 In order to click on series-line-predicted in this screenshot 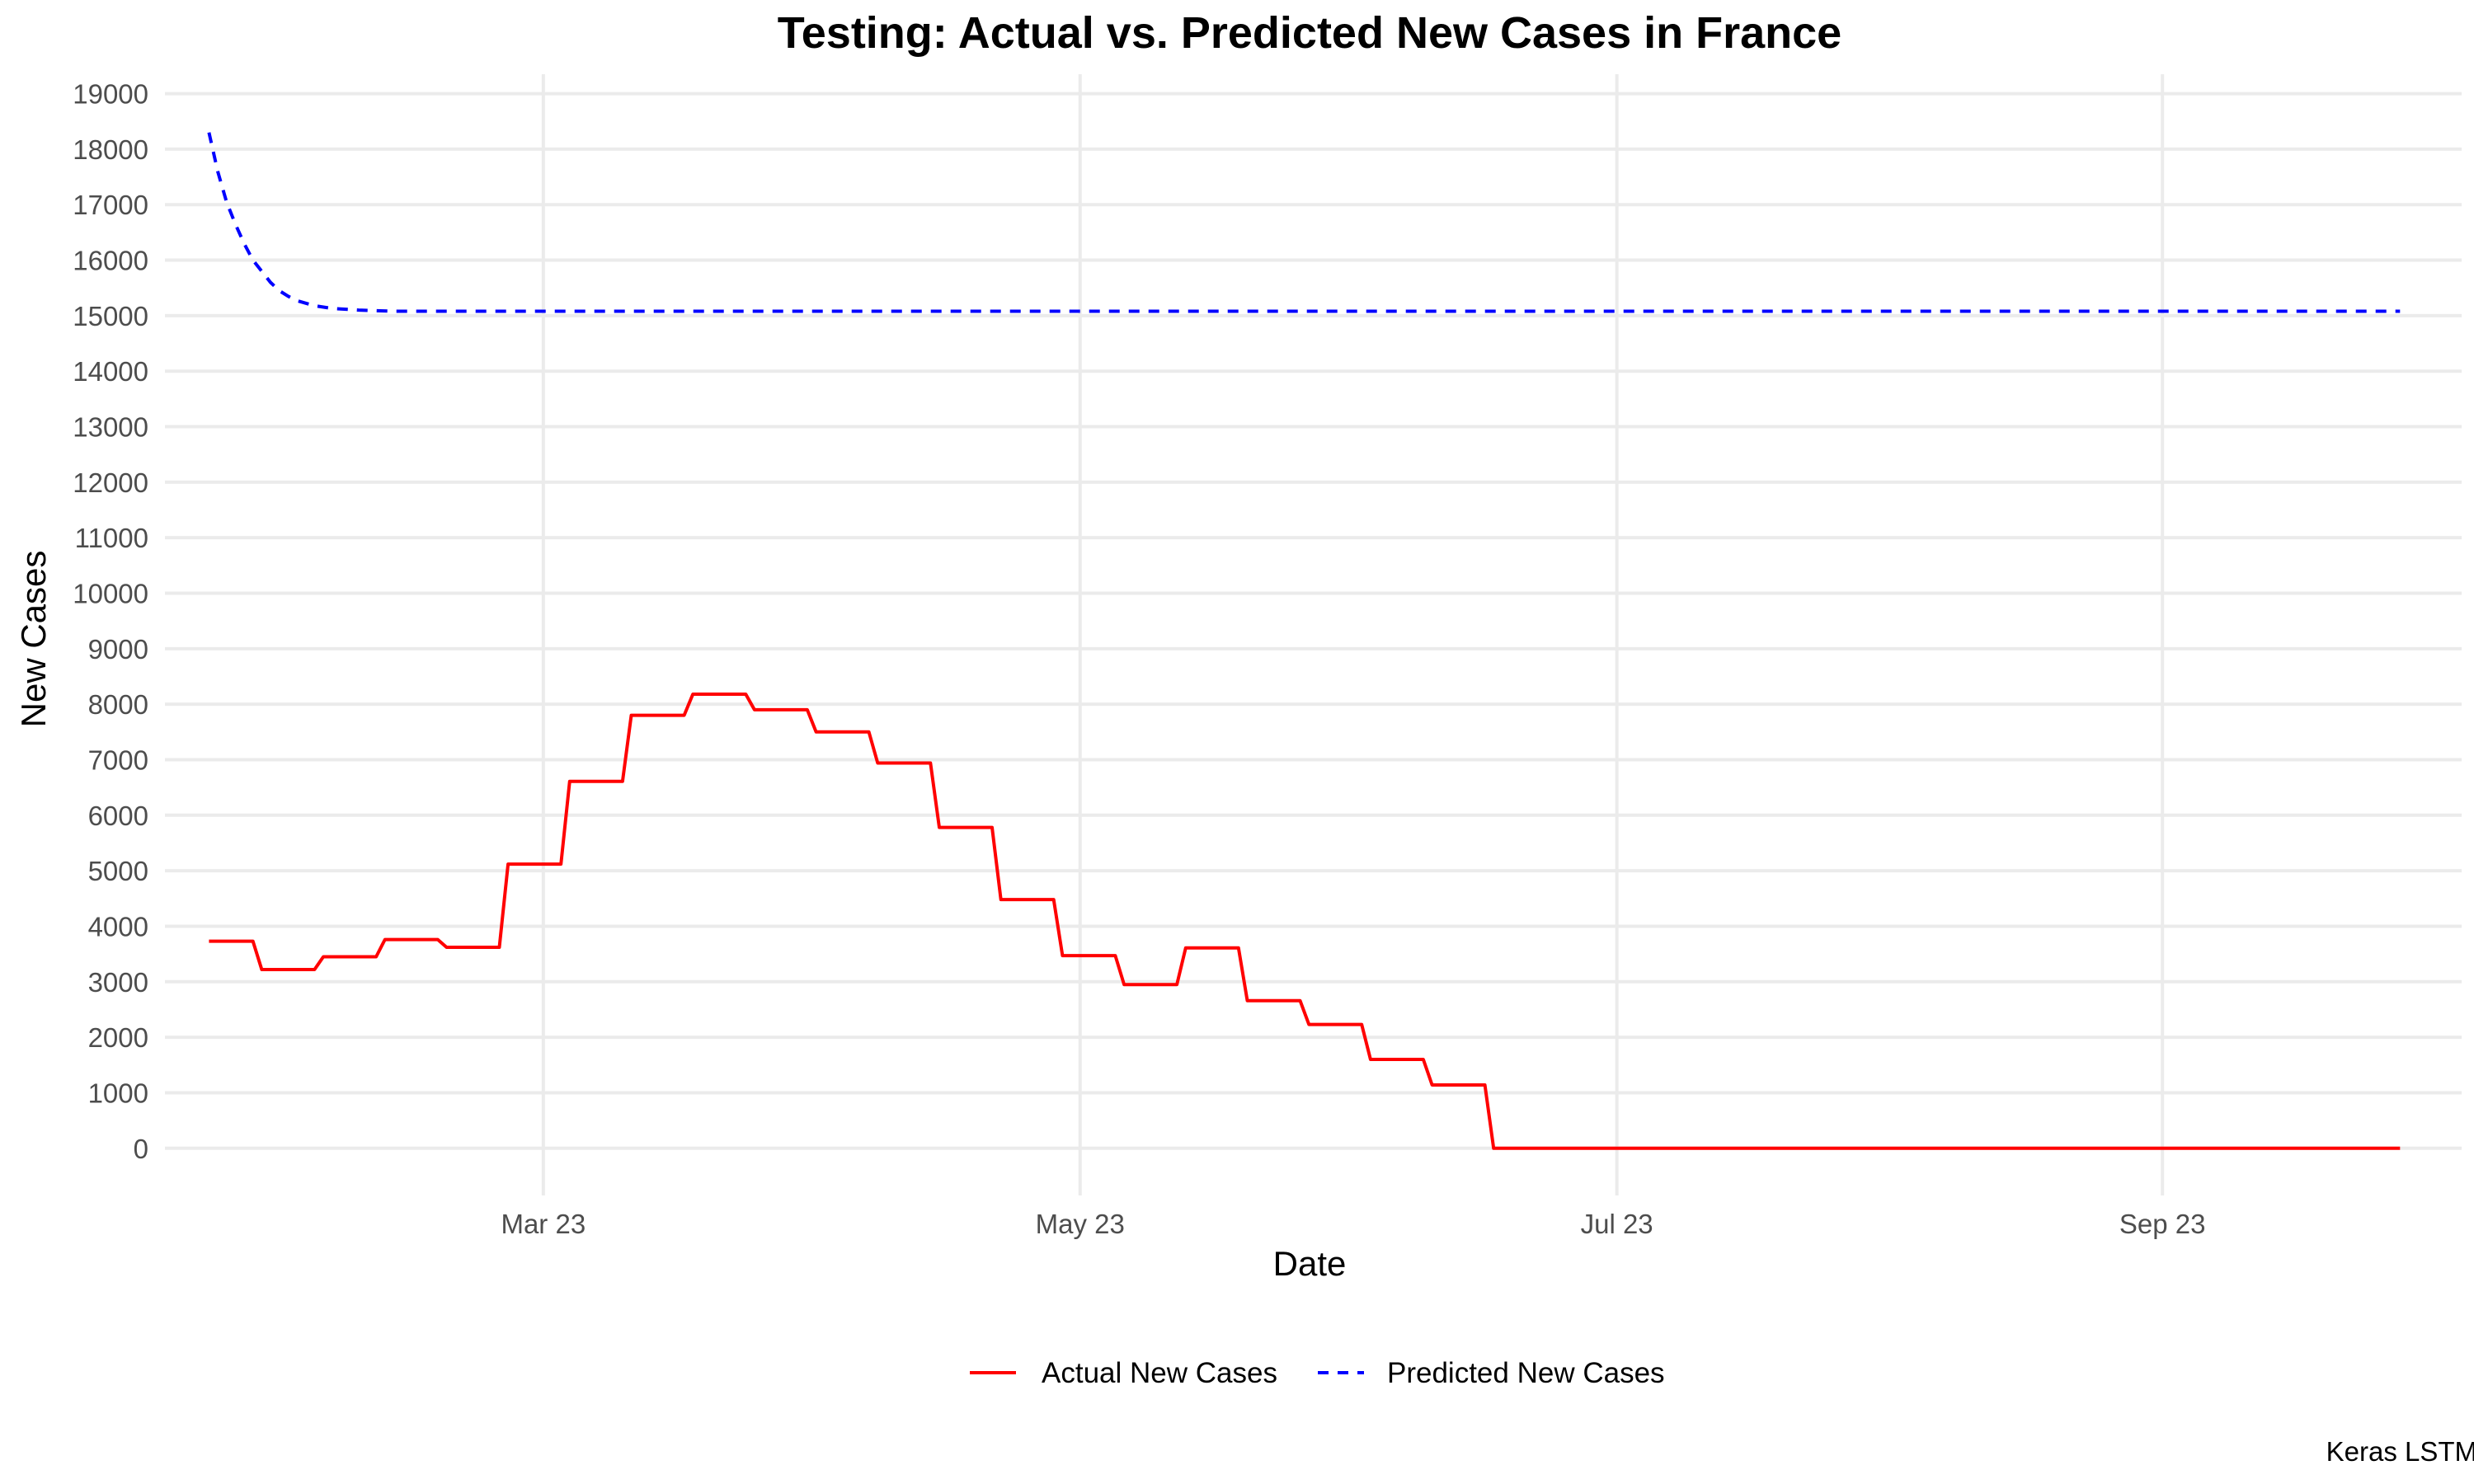, I will do `click(1304, 222)`.